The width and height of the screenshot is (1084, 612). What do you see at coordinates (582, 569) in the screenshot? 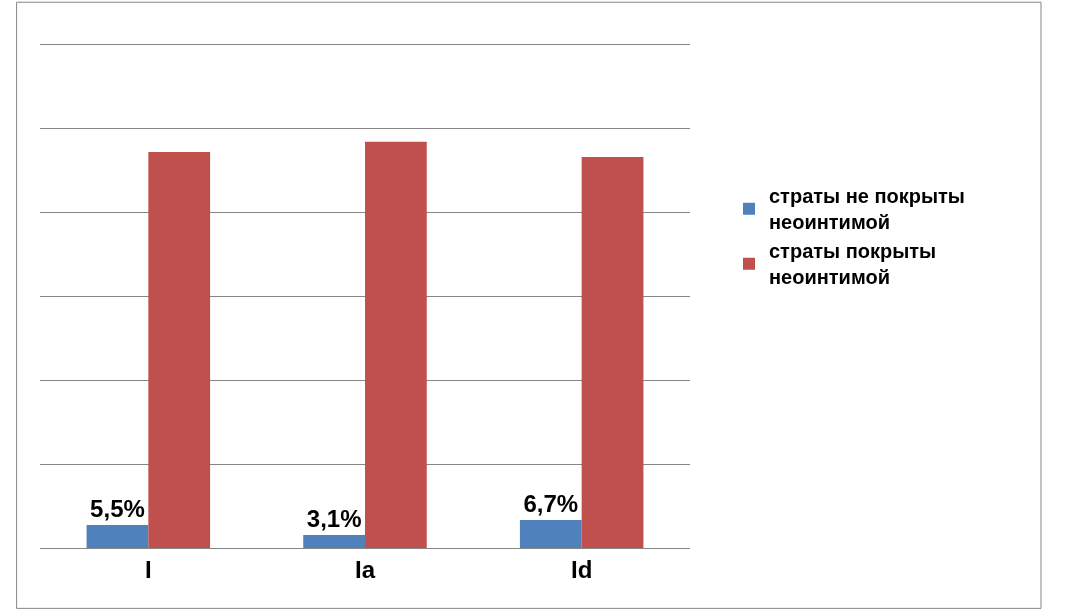
I see `x-tick-label: Id` at bounding box center [582, 569].